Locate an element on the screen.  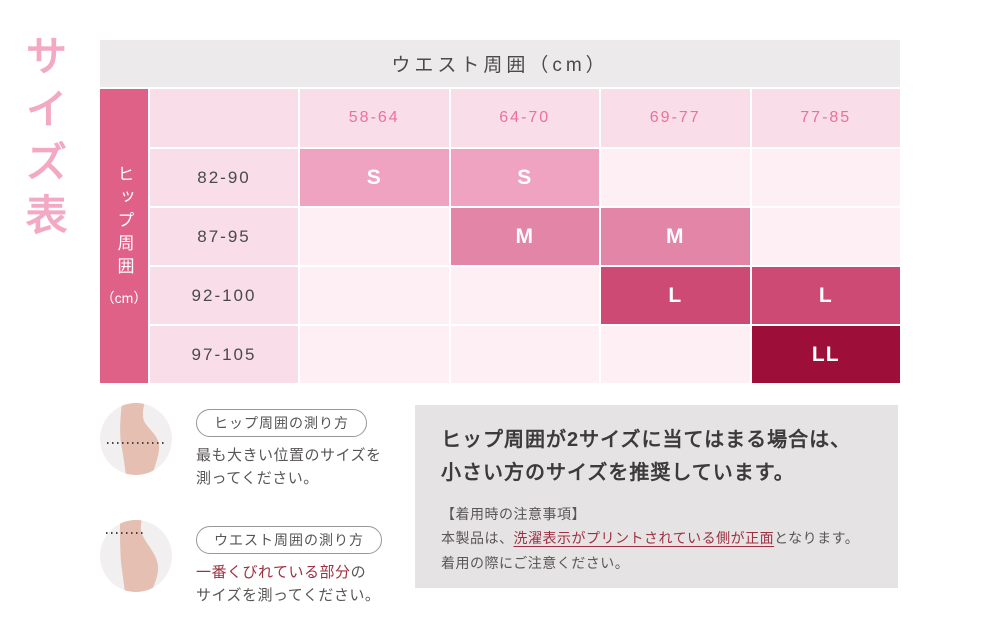
note-heading: ヒップ周囲が2サイズに当てはまる場合は、 小さい方のサイズを推奨しています。 is located at coordinates (656, 457).